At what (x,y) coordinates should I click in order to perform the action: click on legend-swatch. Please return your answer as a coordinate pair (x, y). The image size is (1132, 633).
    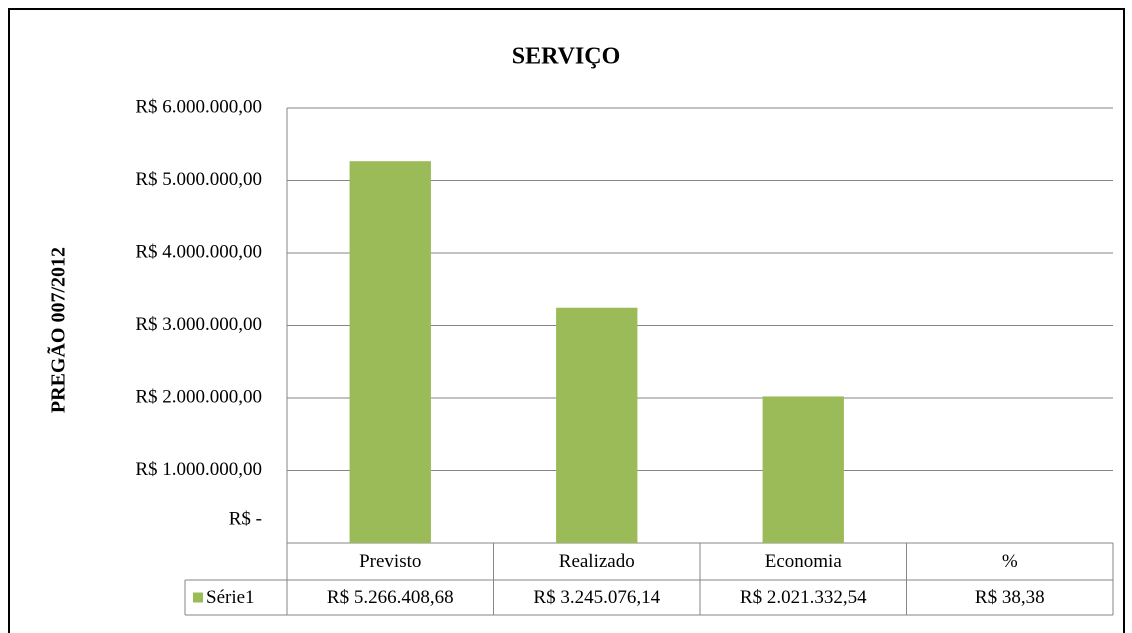
    Looking at the image, I should click on (198, 597).